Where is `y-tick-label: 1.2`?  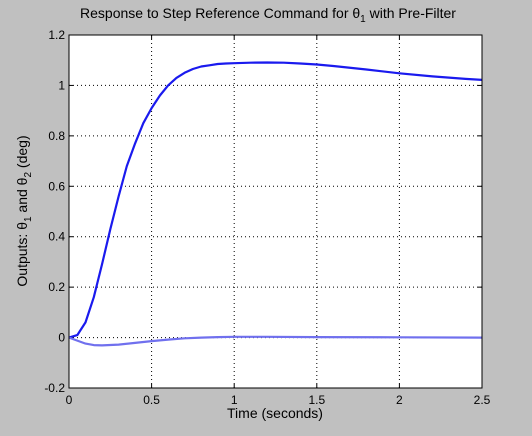
y-tick-label: 1.2 is located at coordinates (56, 35).